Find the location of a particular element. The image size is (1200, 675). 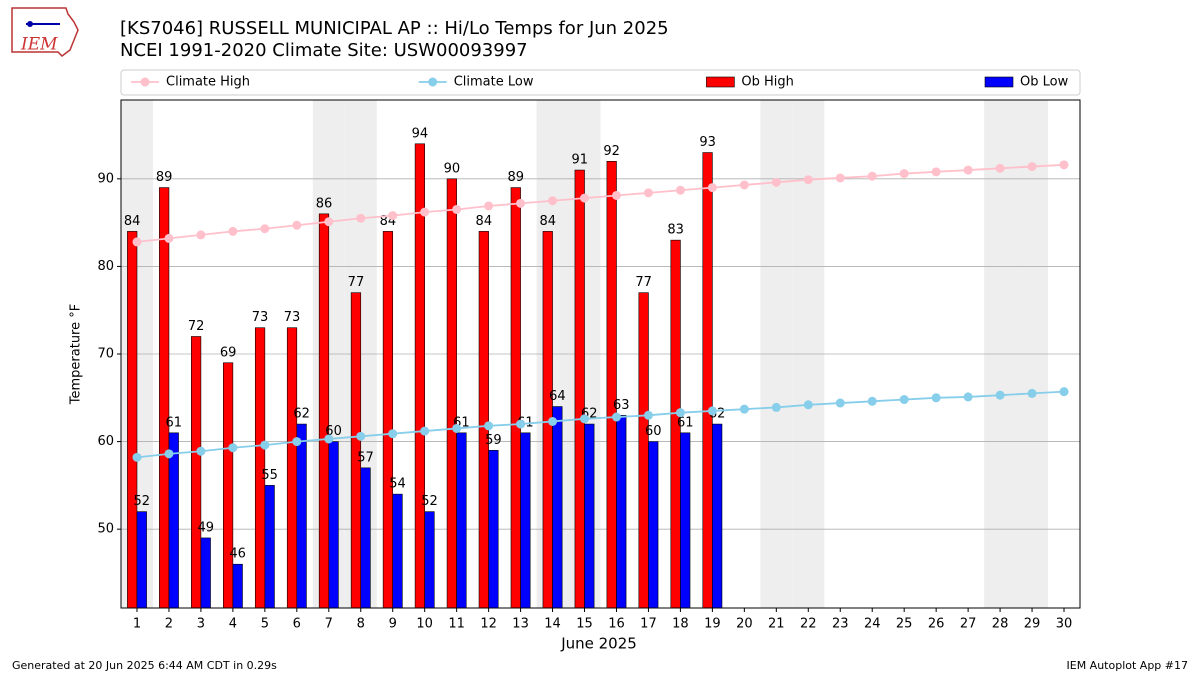

legend-label: Ob Low is located at coordinates (1044, 82).